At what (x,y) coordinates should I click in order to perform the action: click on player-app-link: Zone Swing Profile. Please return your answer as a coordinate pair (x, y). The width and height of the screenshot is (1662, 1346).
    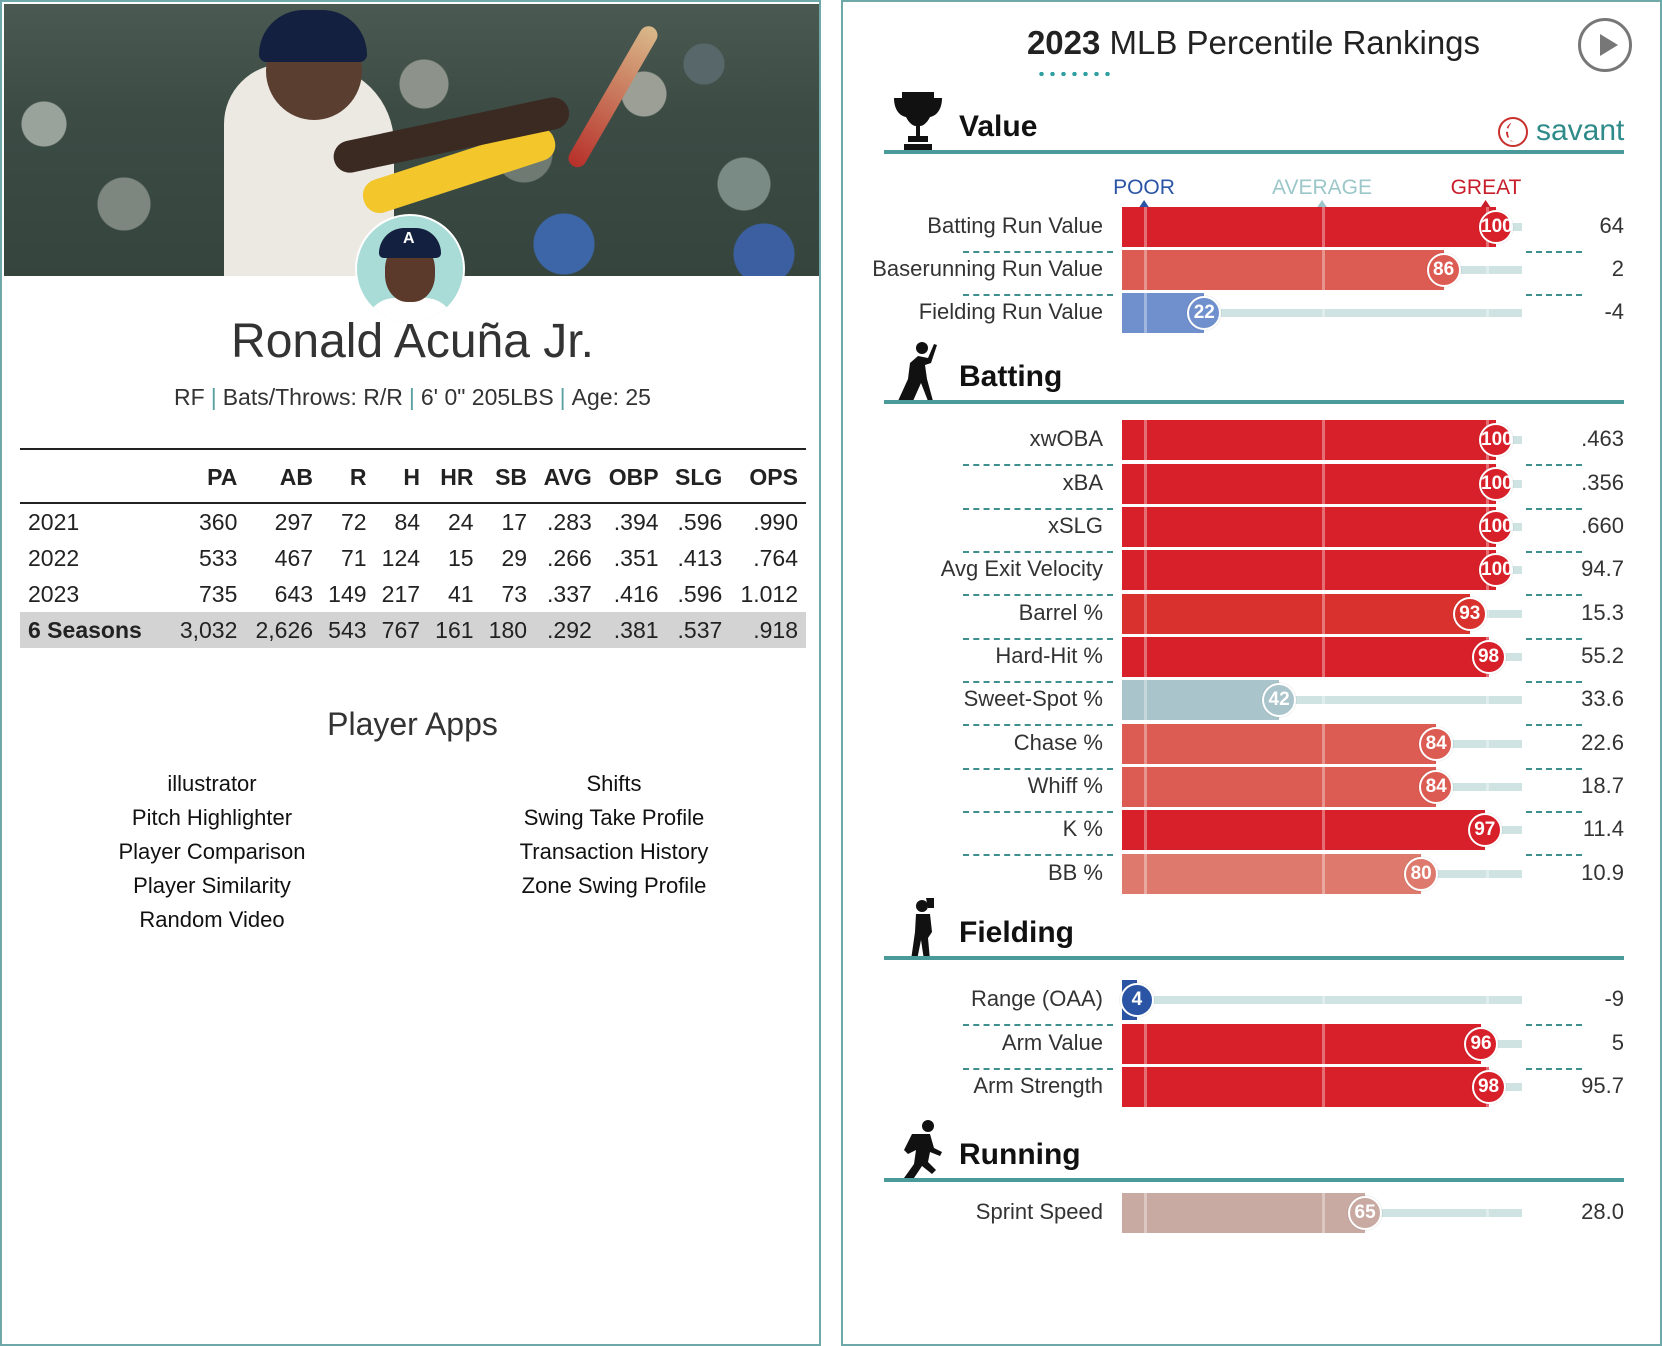
    Looking at the image, I should click on (614, 885).